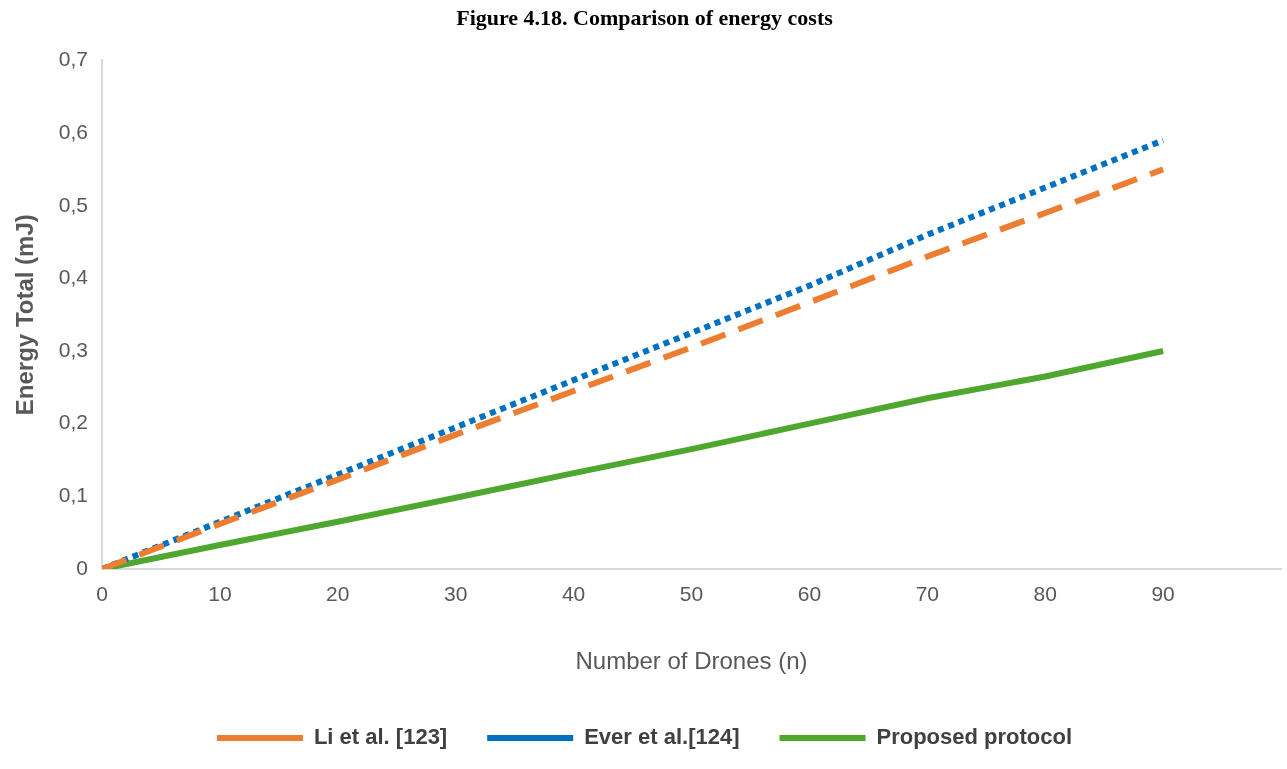 This screenshot has width=1287, height=769. I want to click on y-axis-title: Energy Total (mJ), so click(25, 315).